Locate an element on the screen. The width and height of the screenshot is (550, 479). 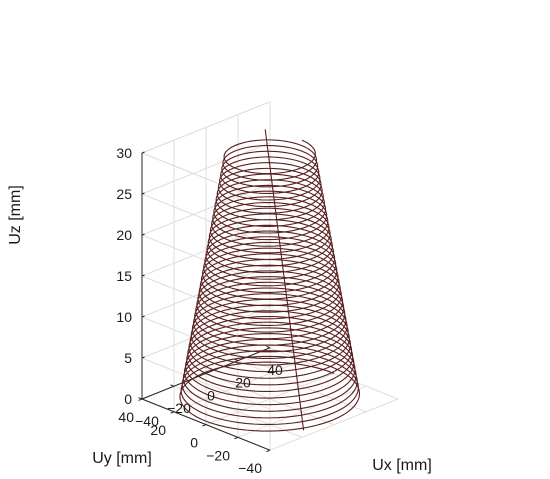
y-tick-label: 0 is located at coordinates (194, 443).